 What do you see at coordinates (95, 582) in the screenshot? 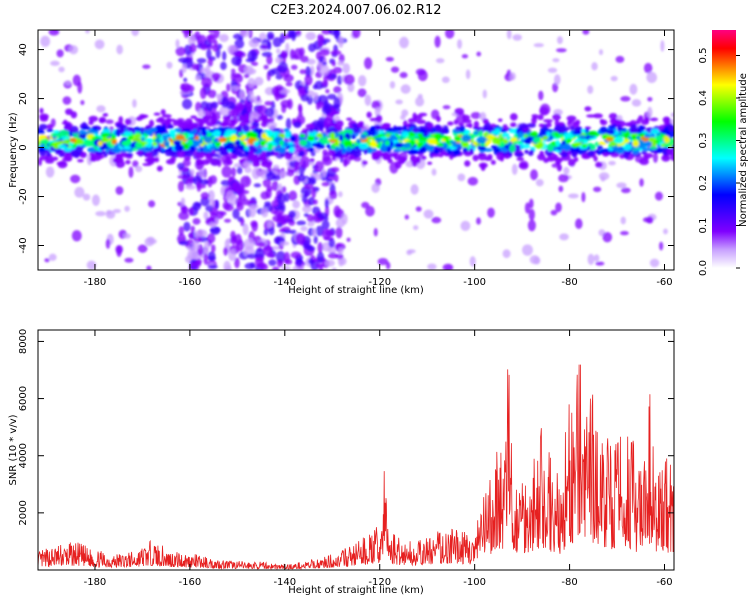
I see `snr-x-tick-label: -180` at bounding box center [95, 582].